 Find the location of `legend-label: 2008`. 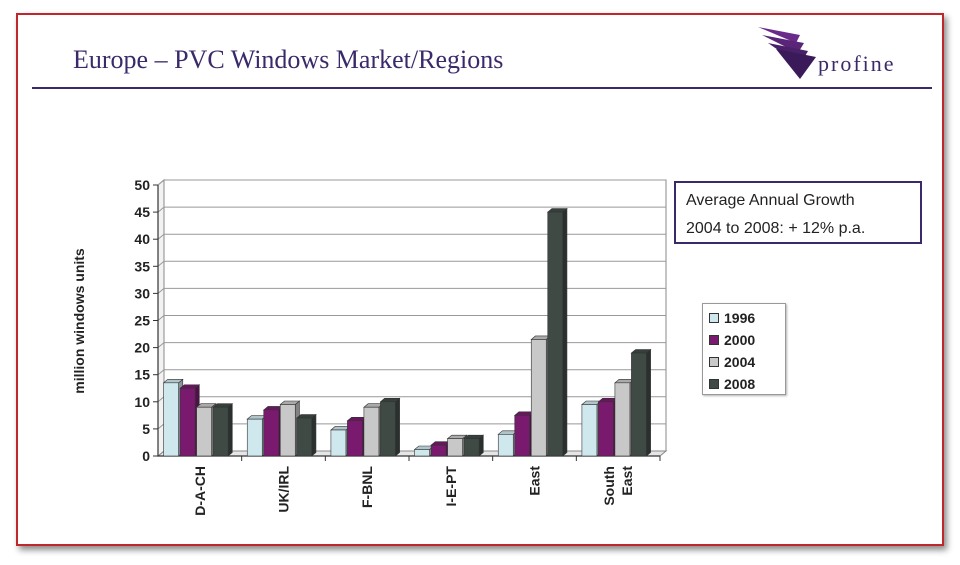

legend-label: 2008 is located at coordinates (740, 384).